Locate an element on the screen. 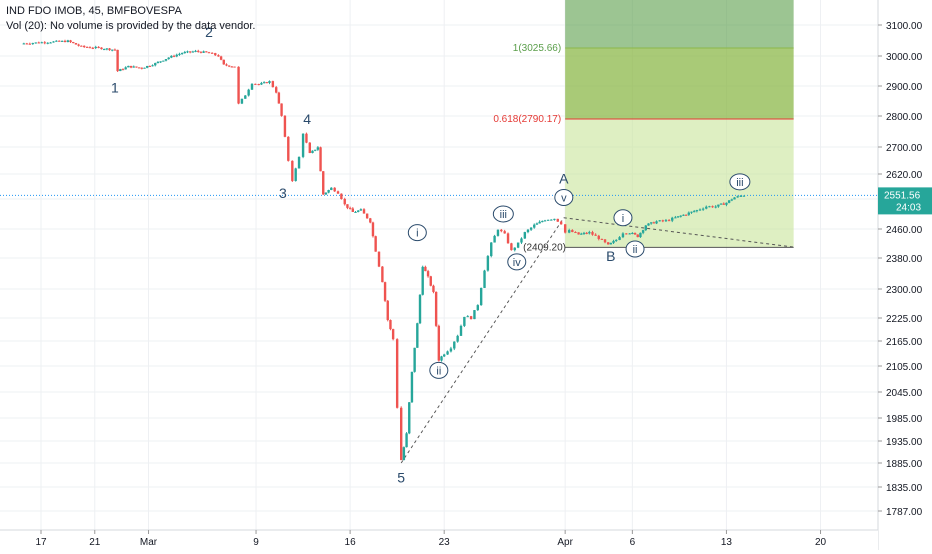 The image size is (932, 554). time-tick-label: 20 is located at coordinates (821, 542).